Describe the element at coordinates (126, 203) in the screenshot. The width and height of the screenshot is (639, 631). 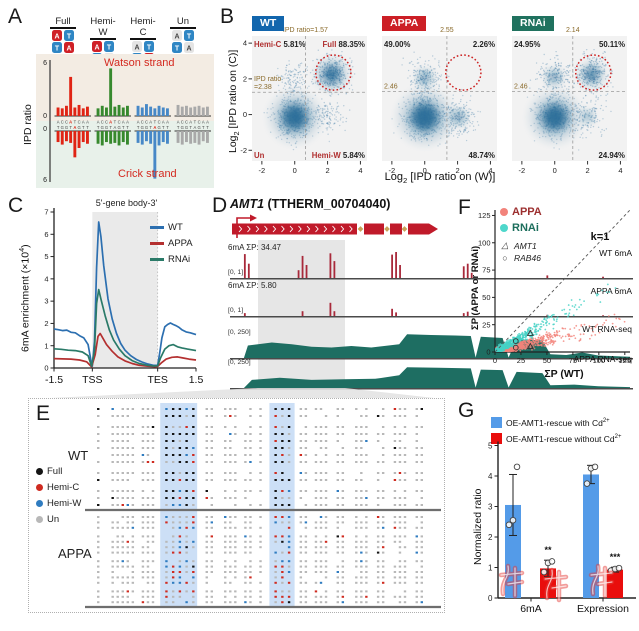
I see `panel-c-title: 5'-gene body-3'` at that location.